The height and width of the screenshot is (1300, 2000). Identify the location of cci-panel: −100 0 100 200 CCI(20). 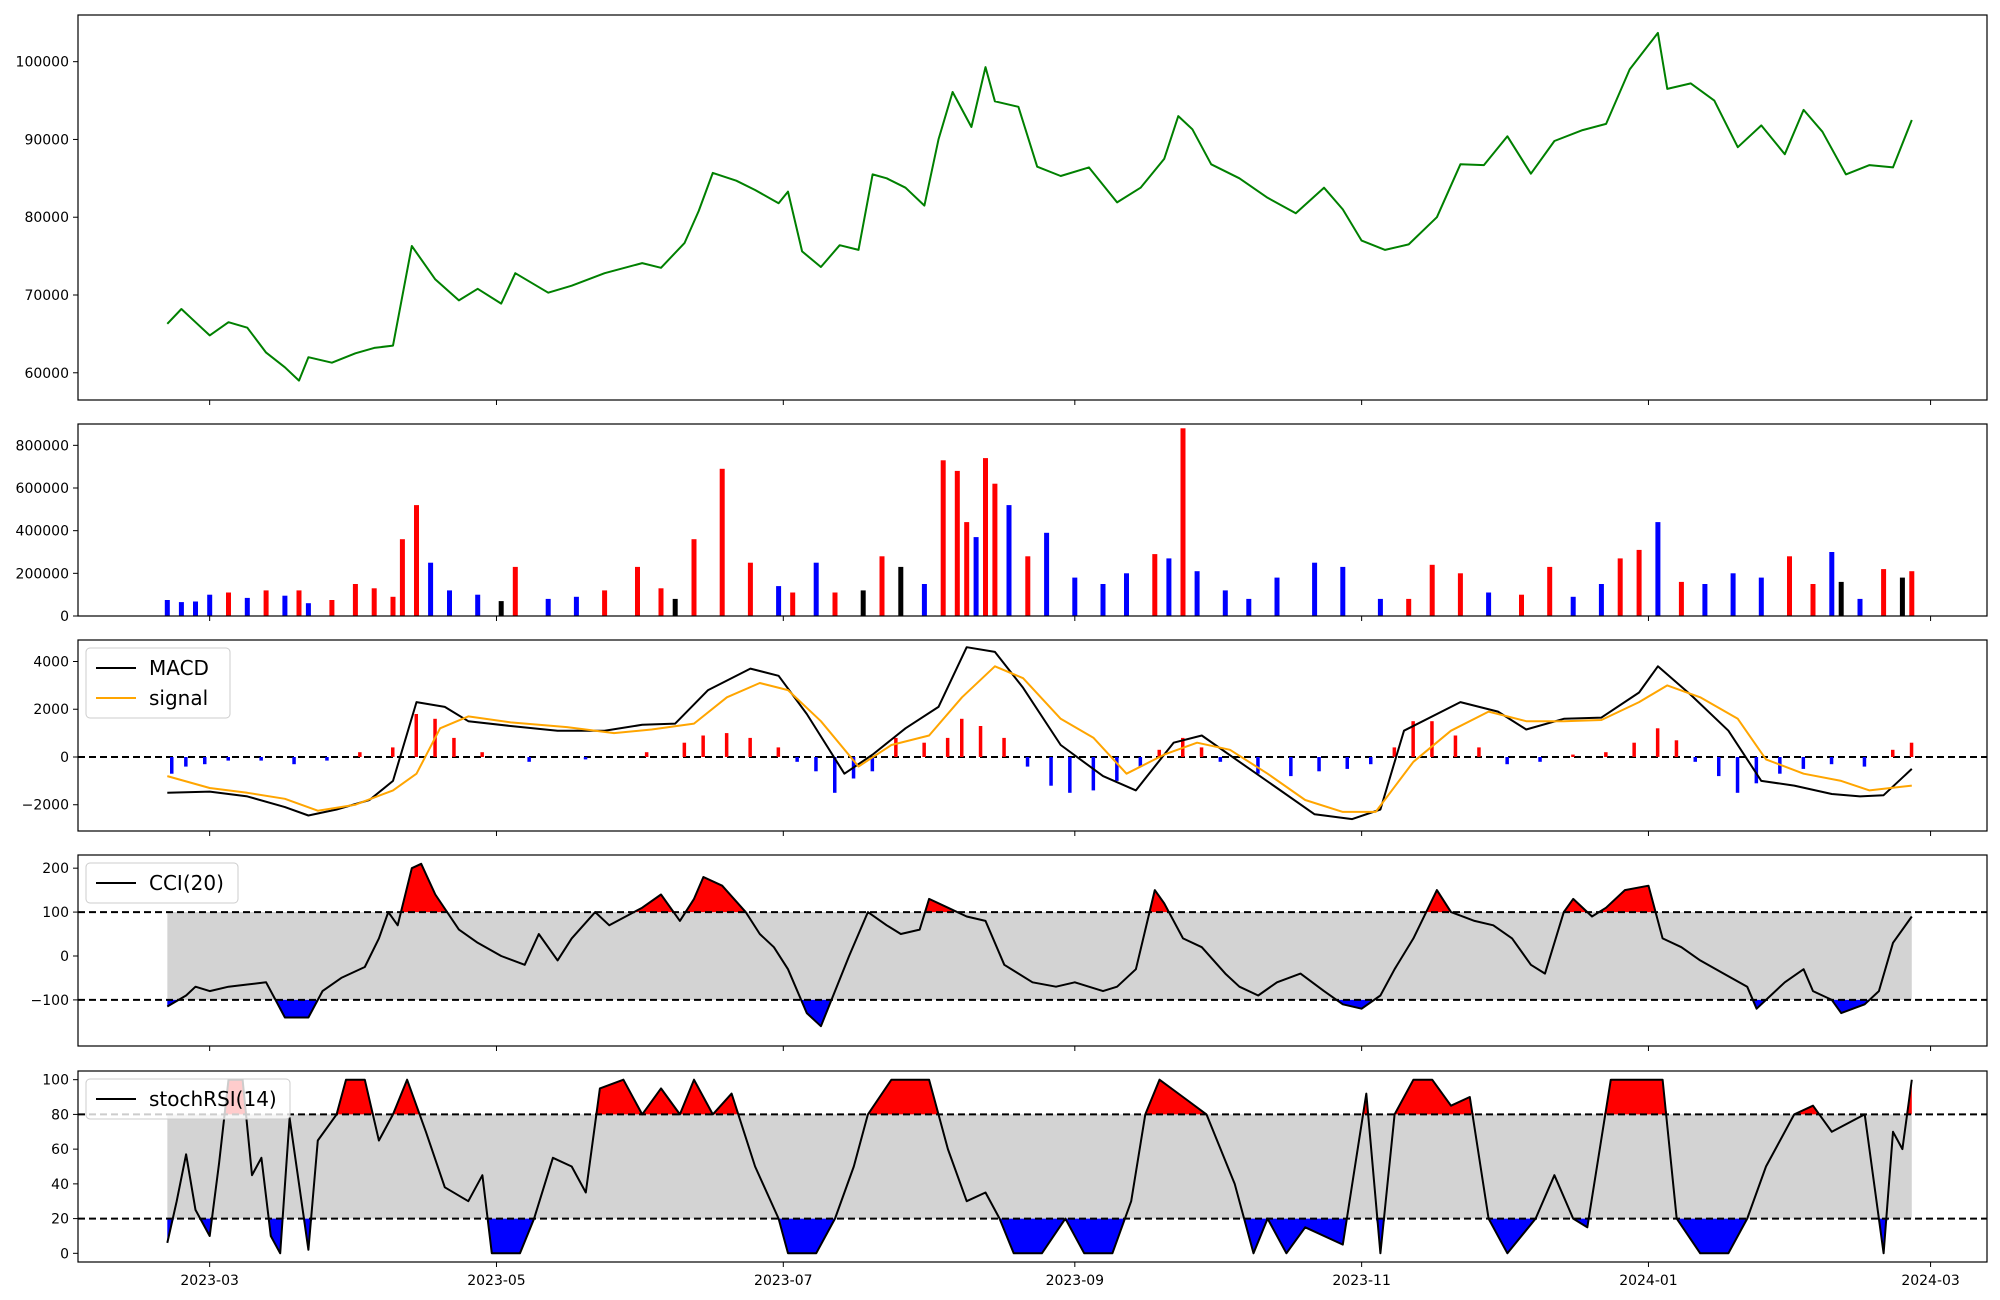
(1009, 952).